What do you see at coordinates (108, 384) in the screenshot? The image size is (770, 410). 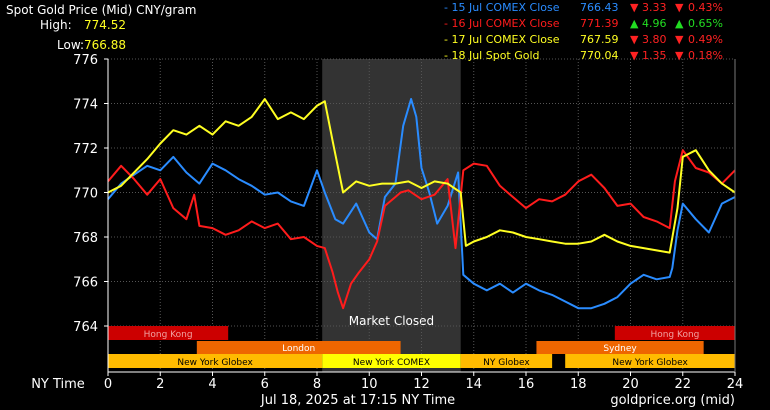 I see `x-tick-label: 0` at bounding box center [108, 384].